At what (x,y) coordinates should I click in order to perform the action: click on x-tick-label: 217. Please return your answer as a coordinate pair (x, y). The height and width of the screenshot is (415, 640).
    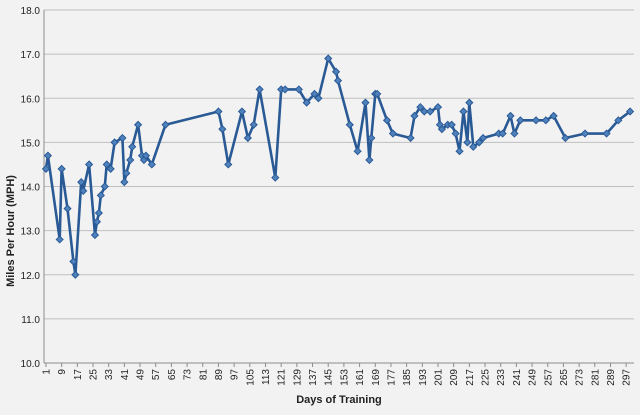
    Looking at the image, I should click on (470, 377).